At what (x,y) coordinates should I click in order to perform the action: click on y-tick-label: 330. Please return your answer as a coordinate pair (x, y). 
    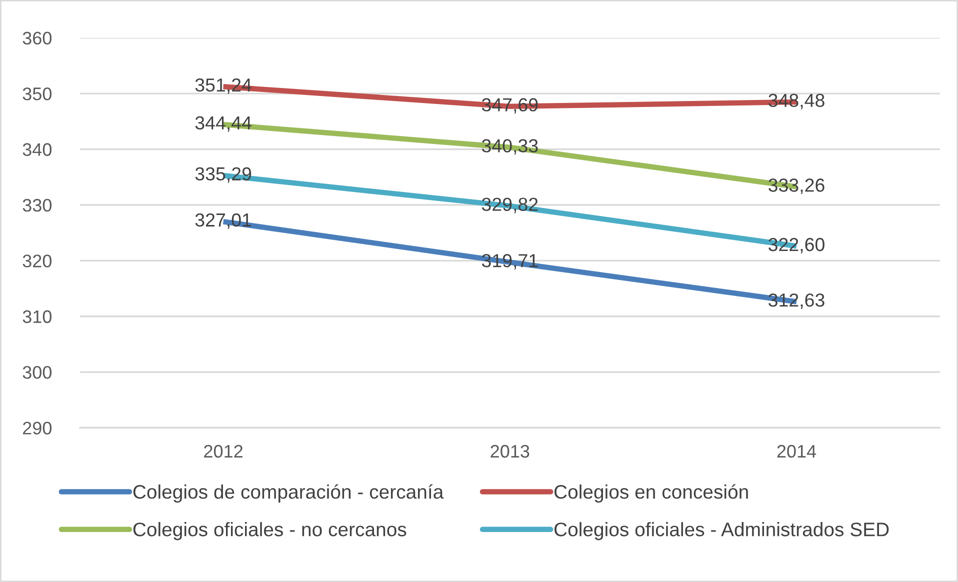
    Looking at the image, I should click on (37, 205).